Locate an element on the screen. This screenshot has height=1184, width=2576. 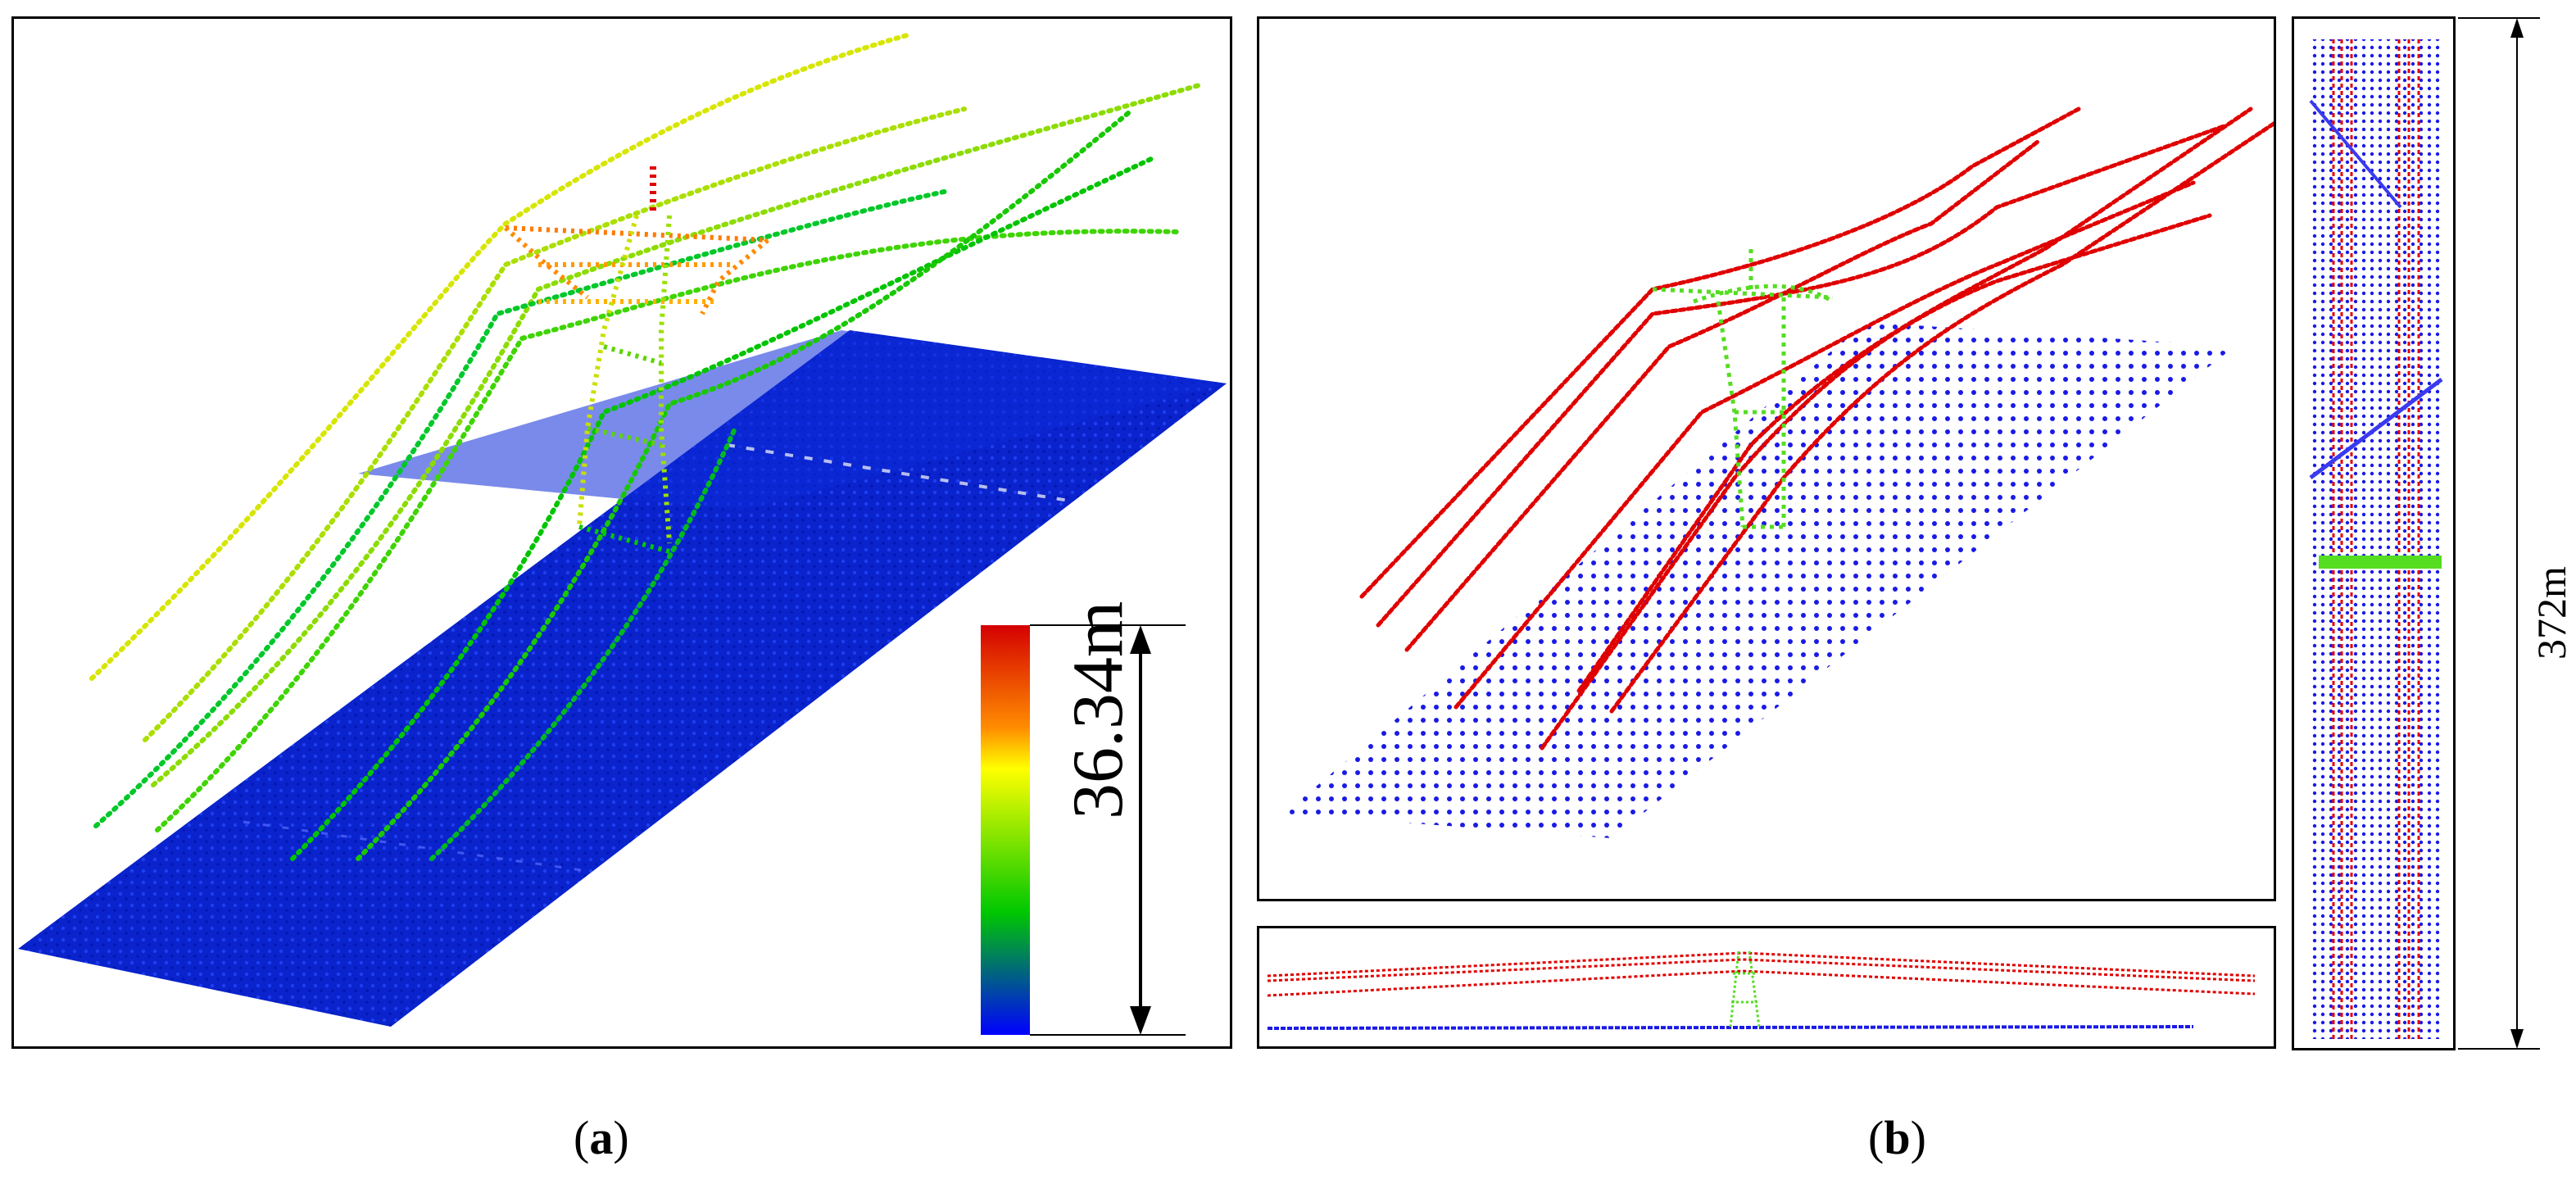
caption-b: (b) is located at coordinates (1897, 1137).